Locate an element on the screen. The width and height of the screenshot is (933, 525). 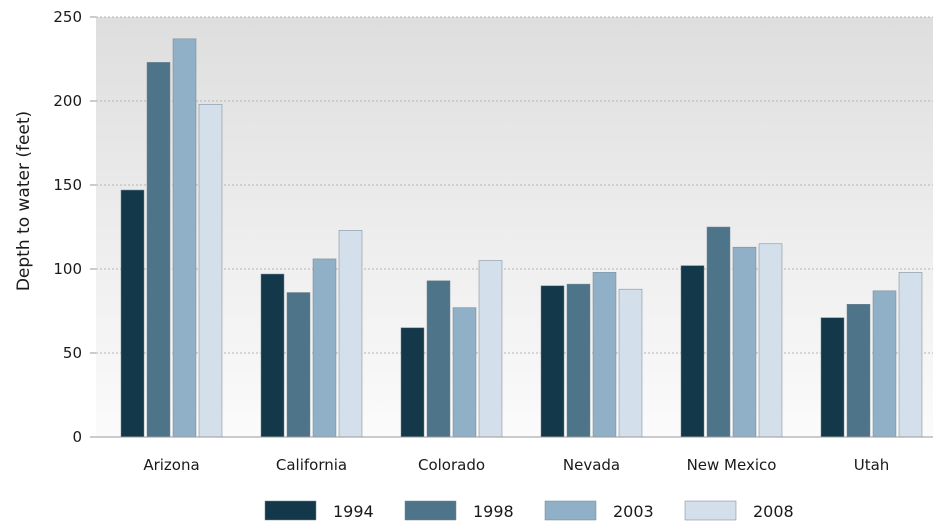
x-tick-label: New Mexico is located at coordinates (732, 465).